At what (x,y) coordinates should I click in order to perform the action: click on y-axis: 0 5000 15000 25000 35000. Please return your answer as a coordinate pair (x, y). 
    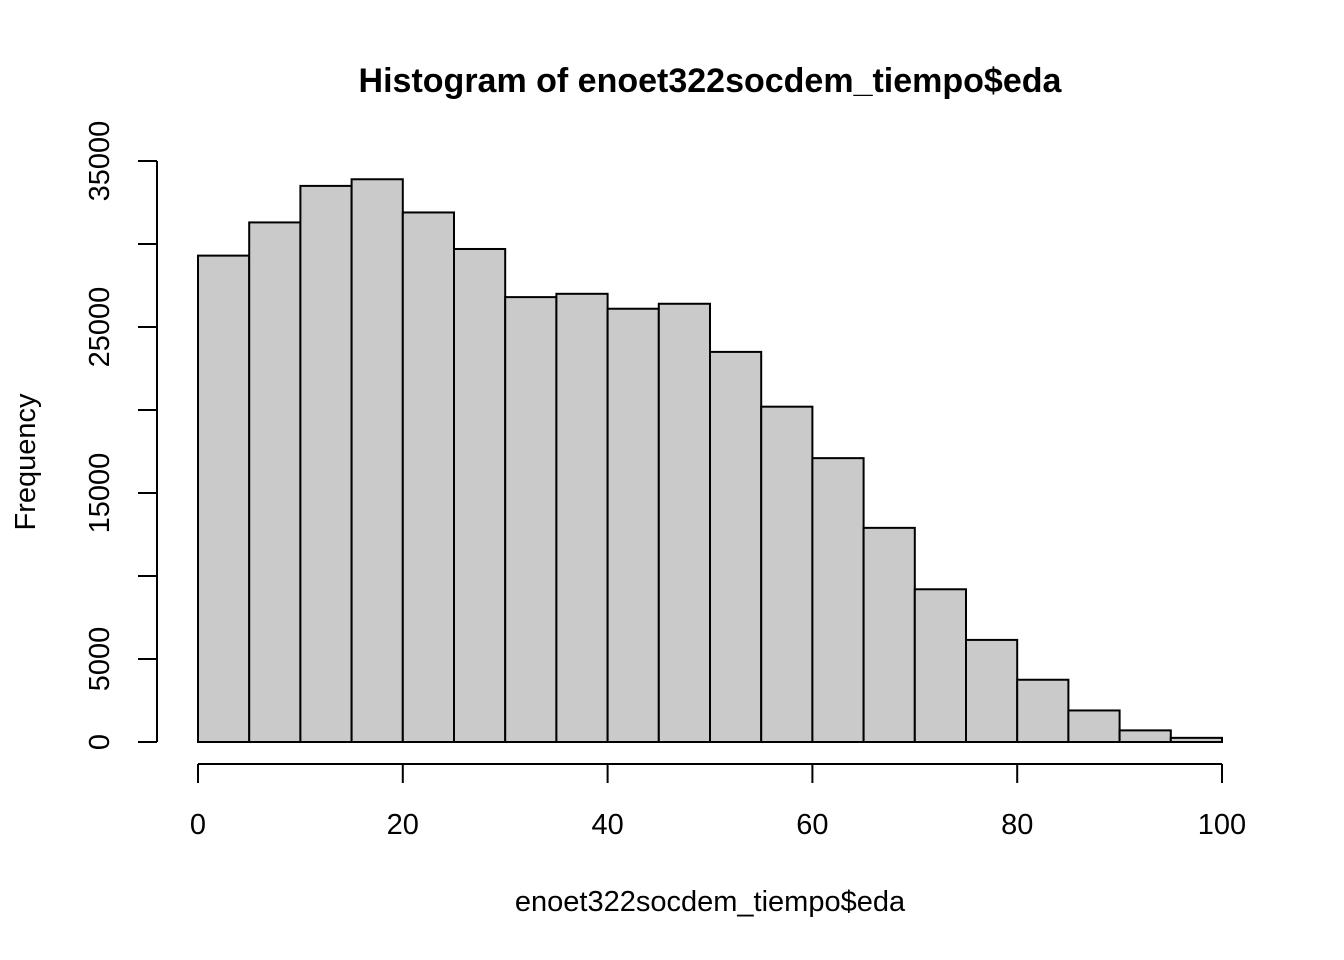
    Looking at the image, I should click on (121, 435).